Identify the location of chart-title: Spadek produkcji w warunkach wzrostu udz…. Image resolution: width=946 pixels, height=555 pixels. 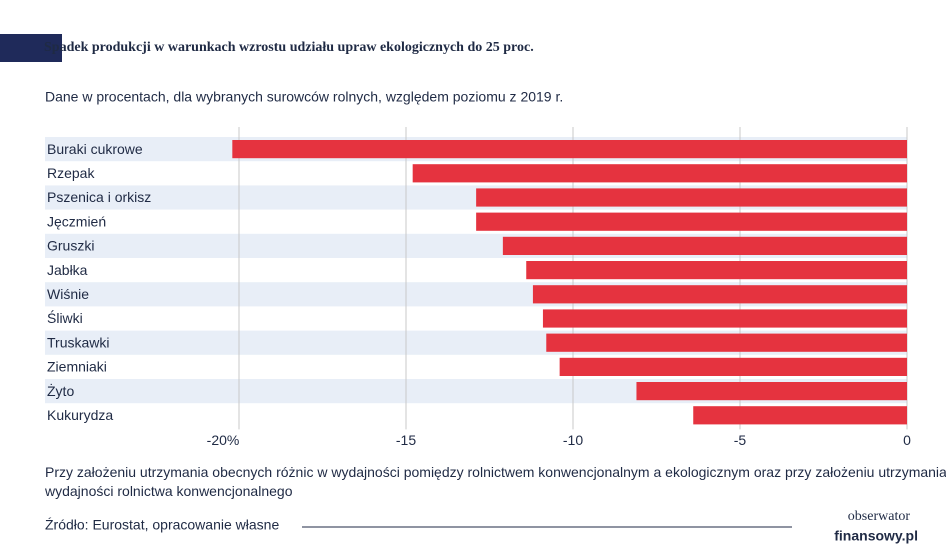
(289, 47).